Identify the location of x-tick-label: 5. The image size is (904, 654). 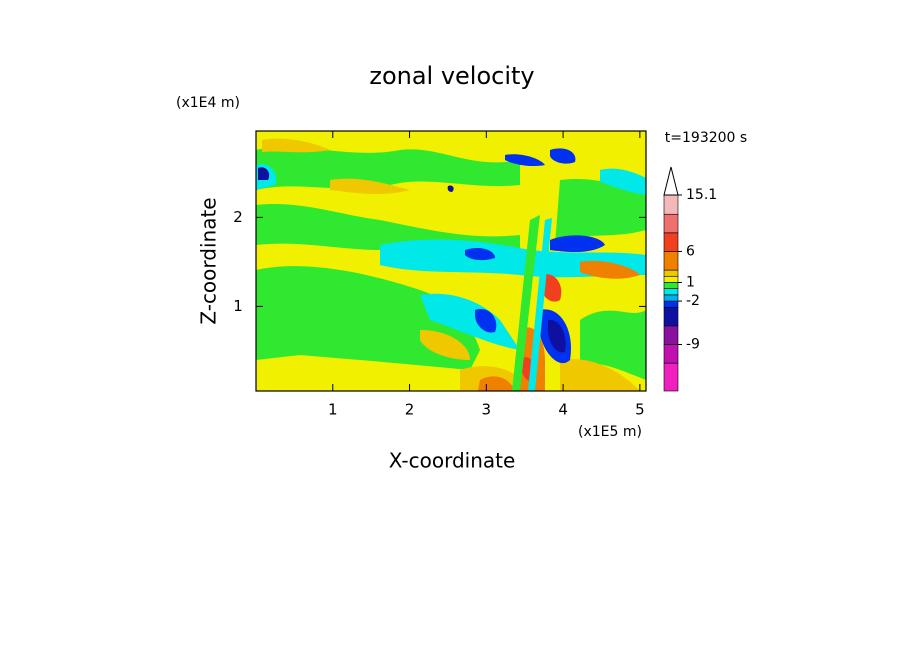
(640, 410).